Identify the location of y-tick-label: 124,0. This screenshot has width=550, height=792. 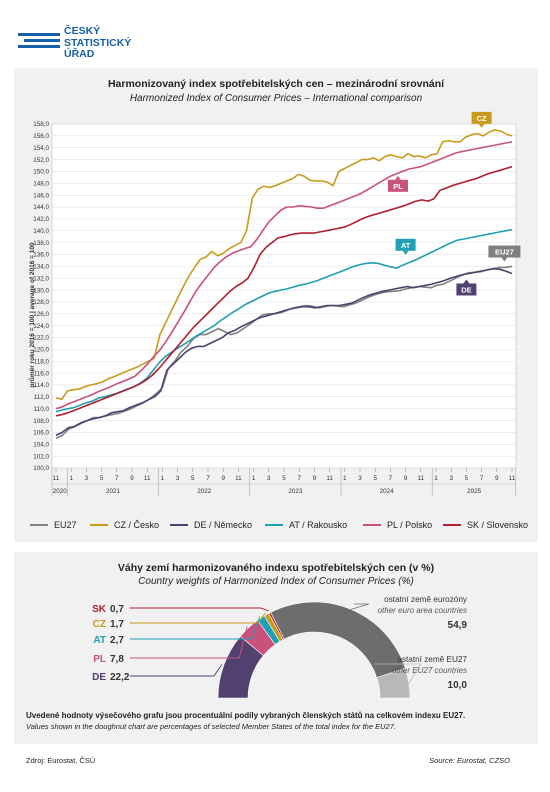
(41, 326).